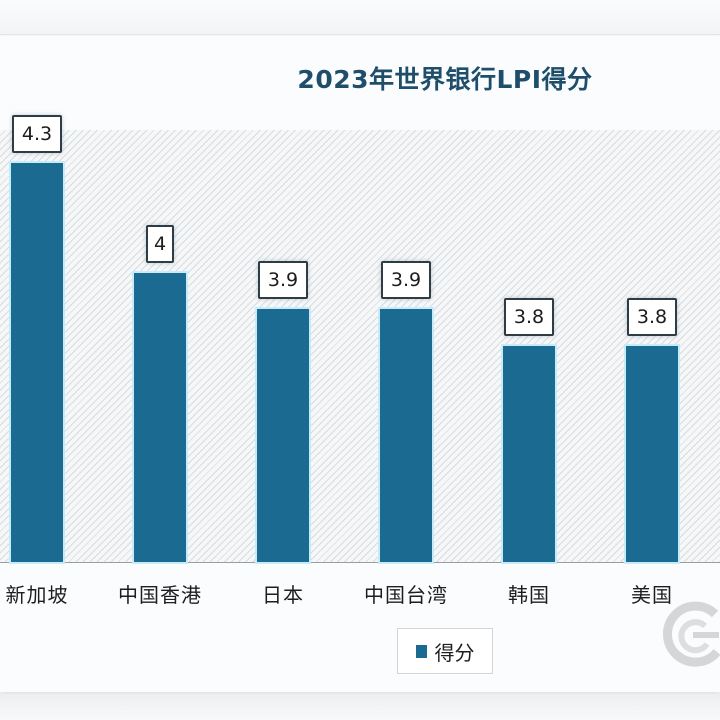 This screenshot has width=720, height=720. Describe the element at coordinates (652, 595) in the screenshot. I see `x-axis-label: 美国` at that location.